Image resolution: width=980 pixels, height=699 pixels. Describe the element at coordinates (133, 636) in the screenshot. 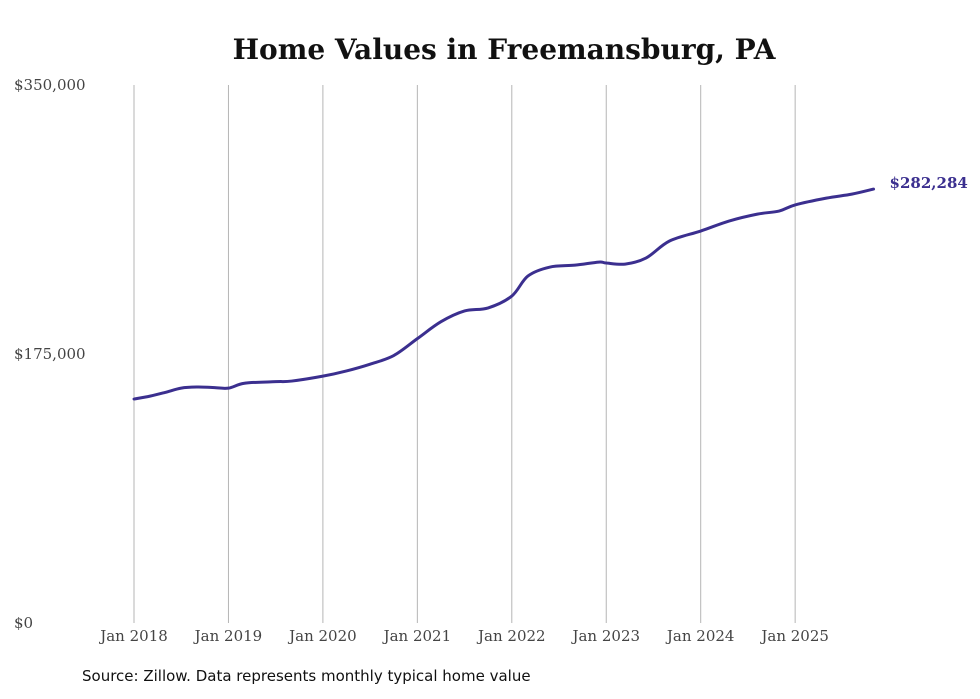

I see `x-tick-label: Jan 2018` at that location.